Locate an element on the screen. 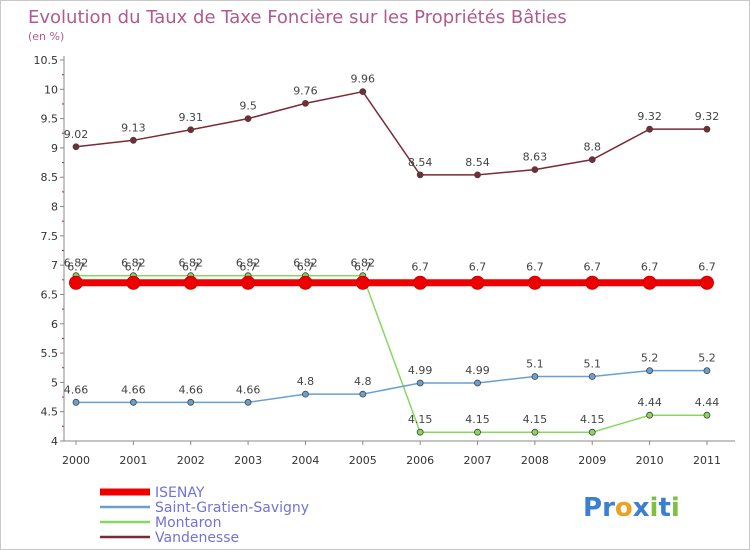 Image resolution: width=750 pixels, height=550 pixels. y-axis-ticks: 4 4.5 5 5.5 6 6.5 7 7.5 8 8.5 9 9.5 10 10.5 is located at coordinates (49, 251).